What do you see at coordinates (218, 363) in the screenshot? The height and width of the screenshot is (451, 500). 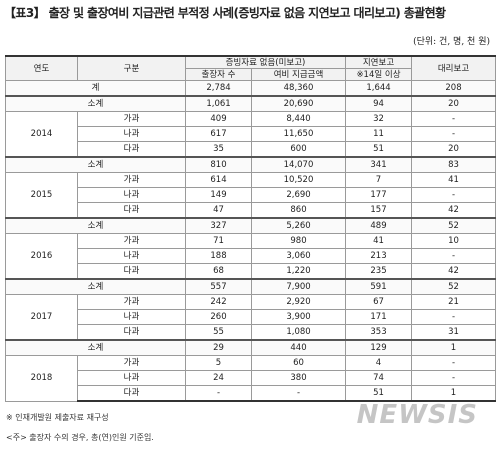 I see `cell: 5` at bounding box center [218, 363].